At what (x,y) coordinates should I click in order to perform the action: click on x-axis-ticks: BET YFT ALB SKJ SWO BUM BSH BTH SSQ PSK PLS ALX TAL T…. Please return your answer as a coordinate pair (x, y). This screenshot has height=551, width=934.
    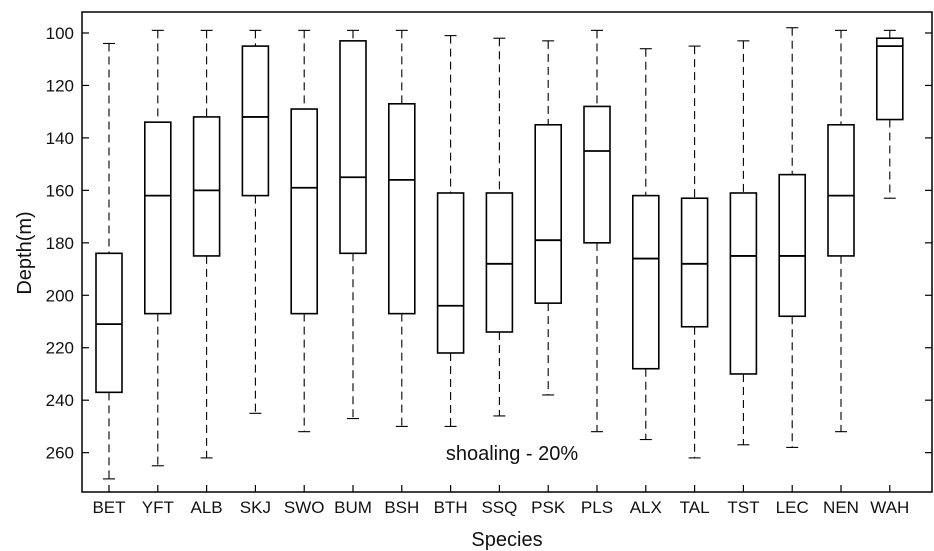
    Looking at the image, I should click on (500, 501).